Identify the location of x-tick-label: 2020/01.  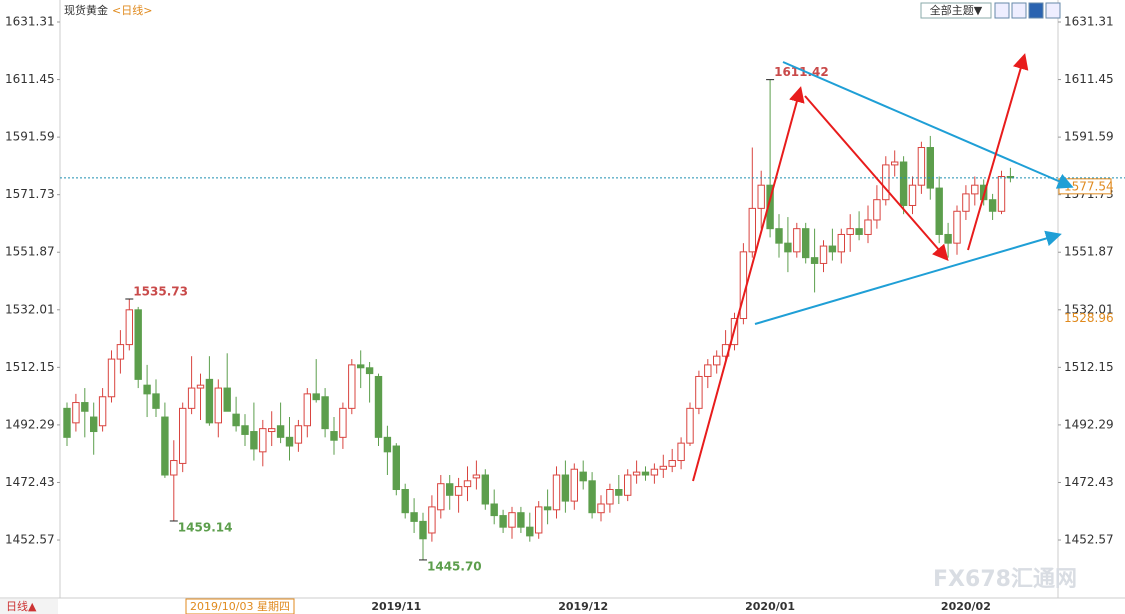
(770, 606).